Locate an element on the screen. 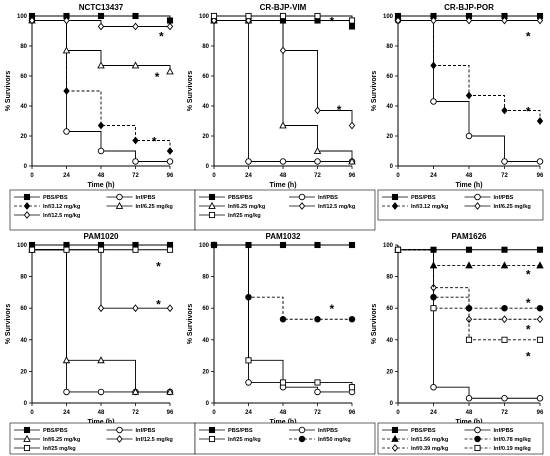 The image size is (550, 456). y-axis-label: % Survivors is located at coordinates (190, 324).